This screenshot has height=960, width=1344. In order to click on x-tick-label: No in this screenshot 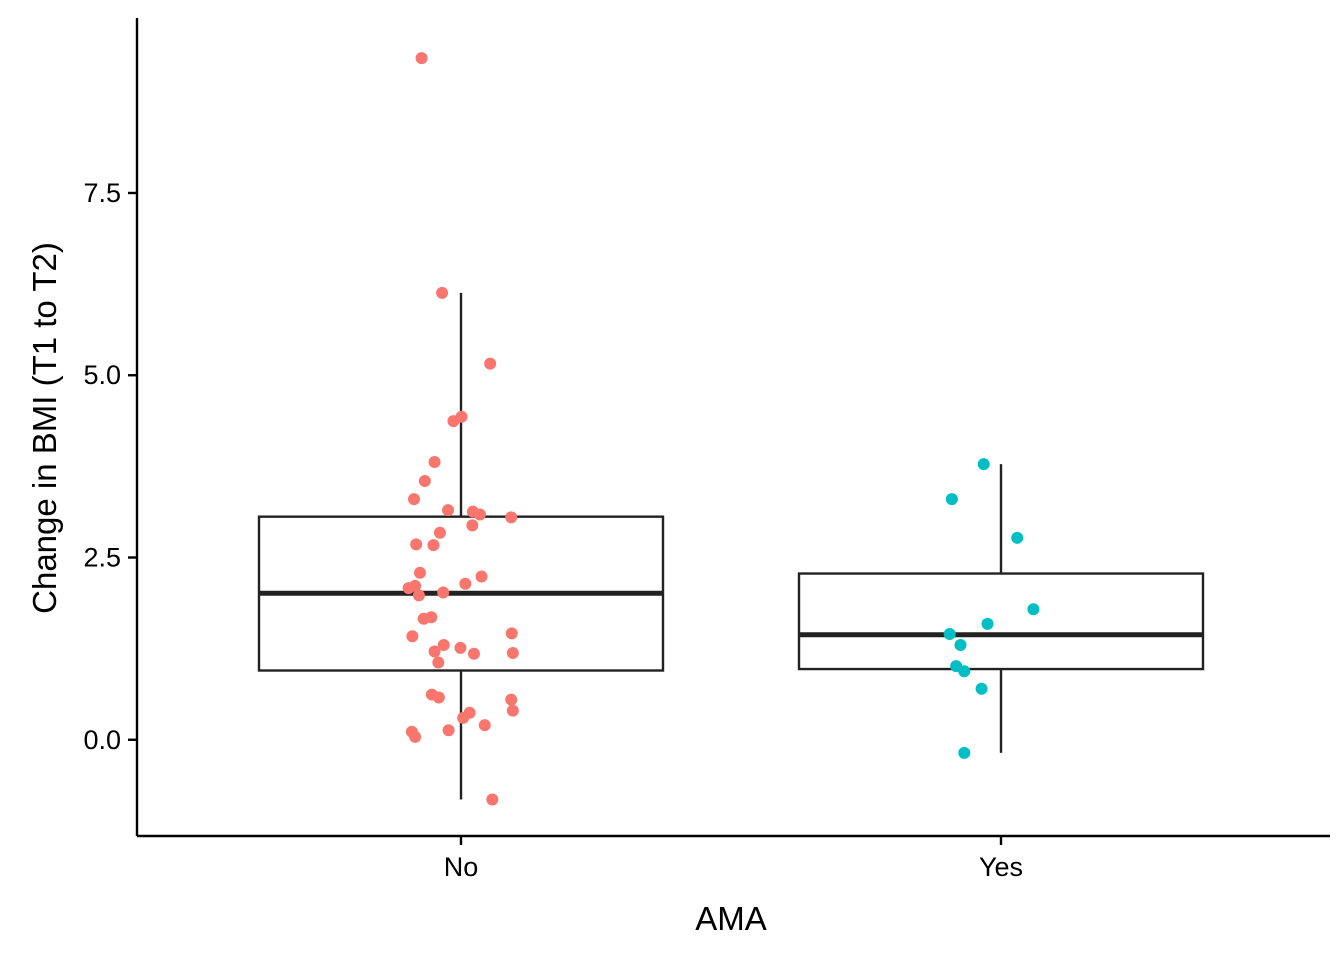, I will do `click(461, 867)`.